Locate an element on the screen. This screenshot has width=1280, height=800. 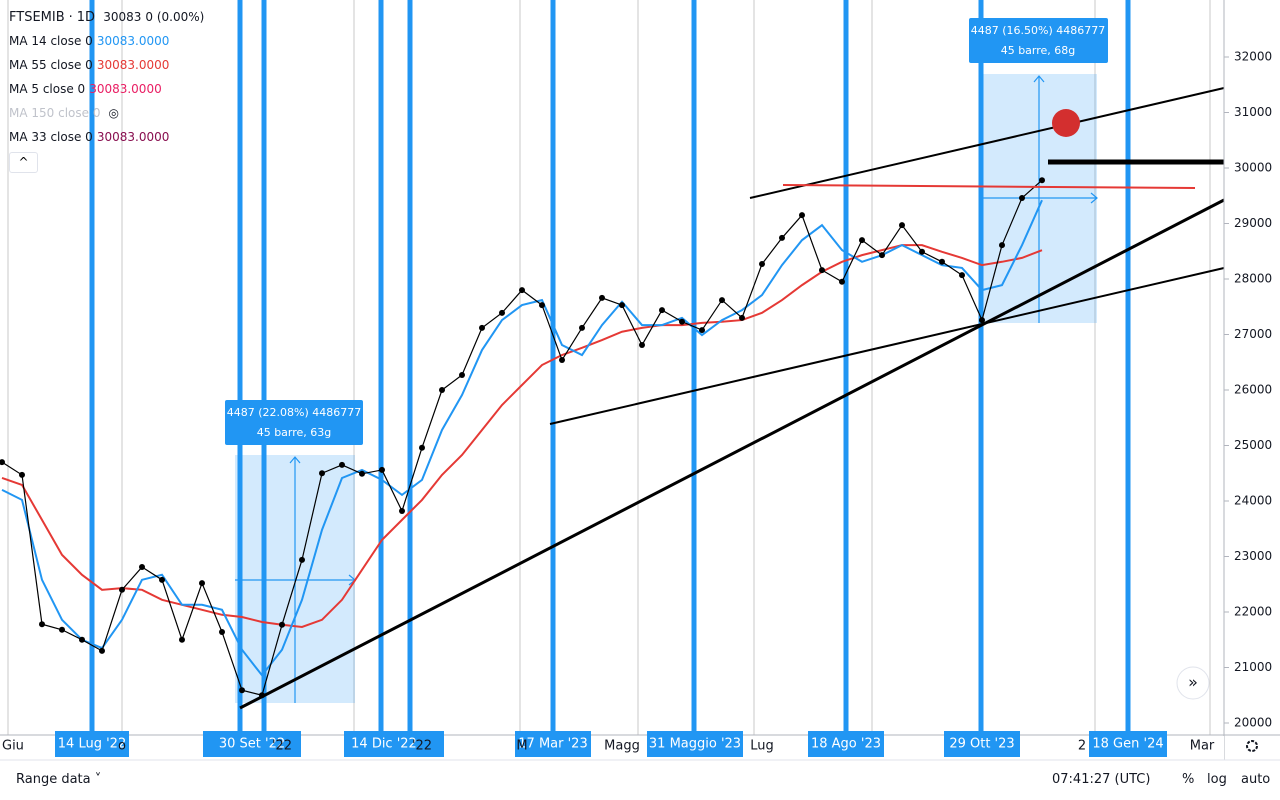
marker-label: 17 Mar '23 is located at coordinates (552, 744).